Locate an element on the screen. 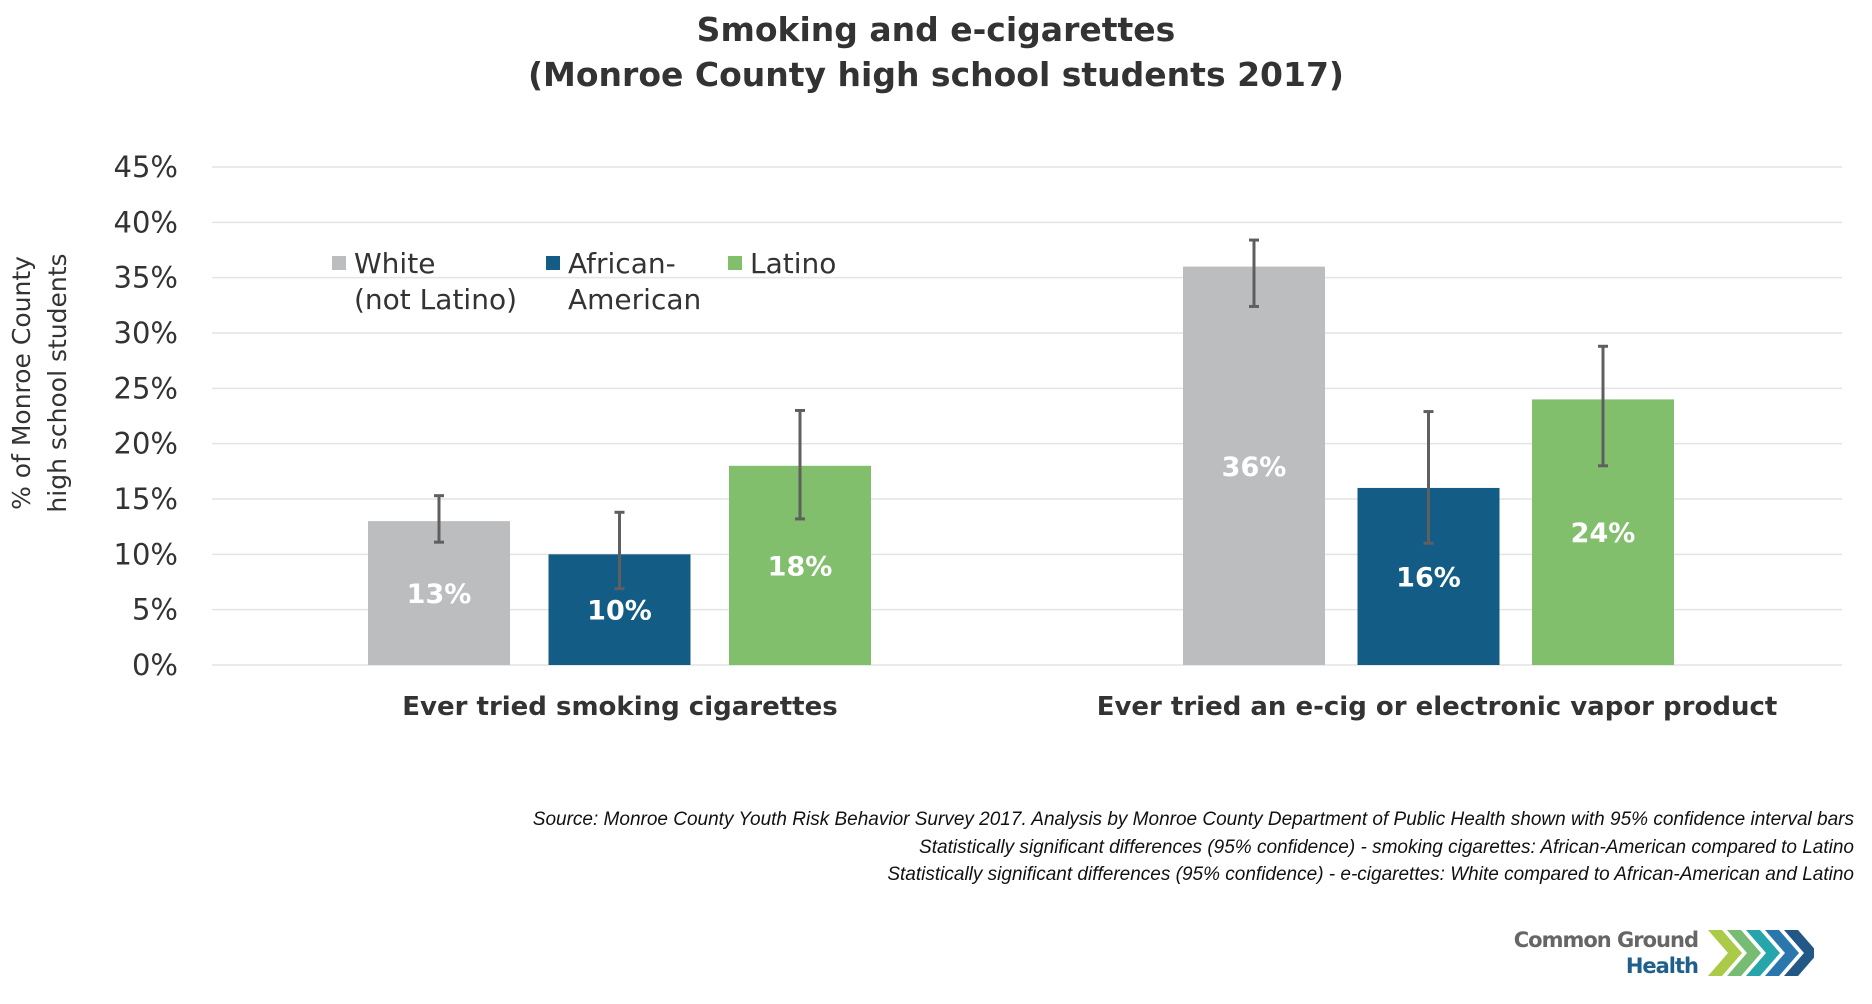 This screenshot has height=1004, width=1872. data-label: 36% is located at coordinates (1254, 467).